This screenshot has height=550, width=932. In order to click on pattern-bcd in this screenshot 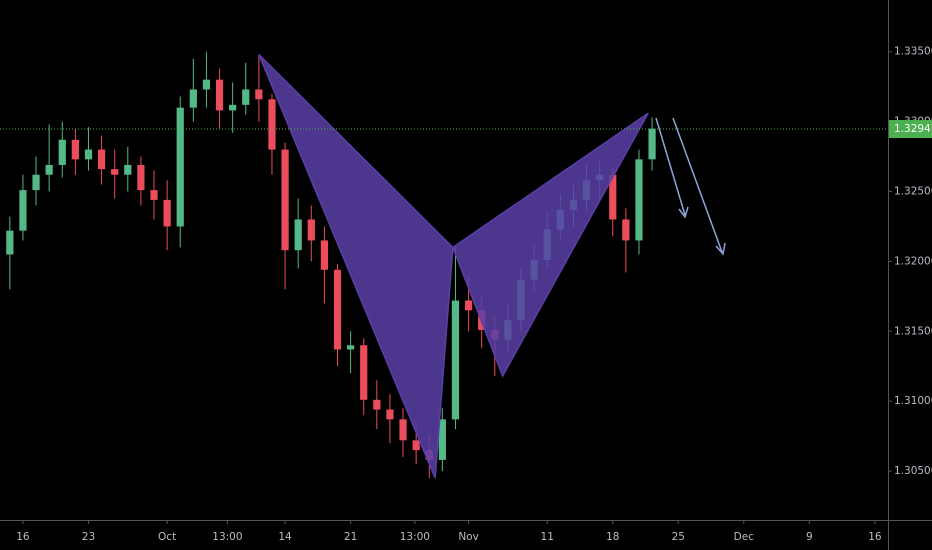, I will do `click(550, 245)`.